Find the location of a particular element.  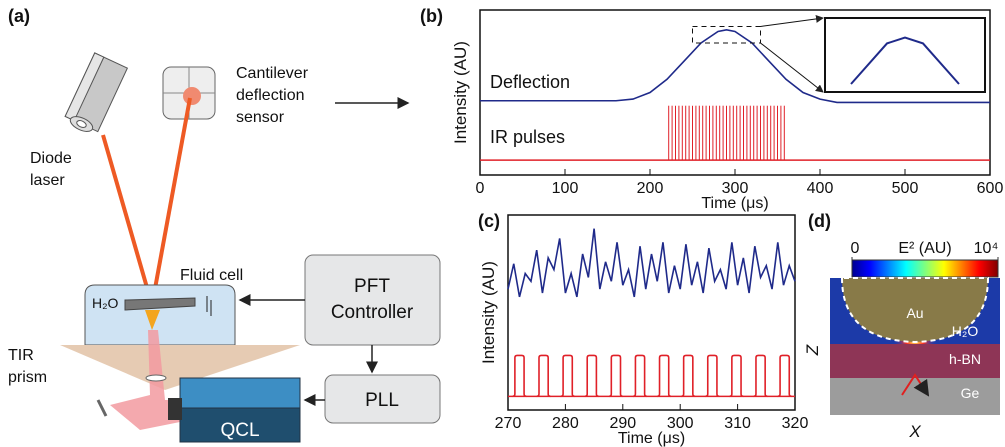

panel-label: (b) is located at coordinates (431, 16).